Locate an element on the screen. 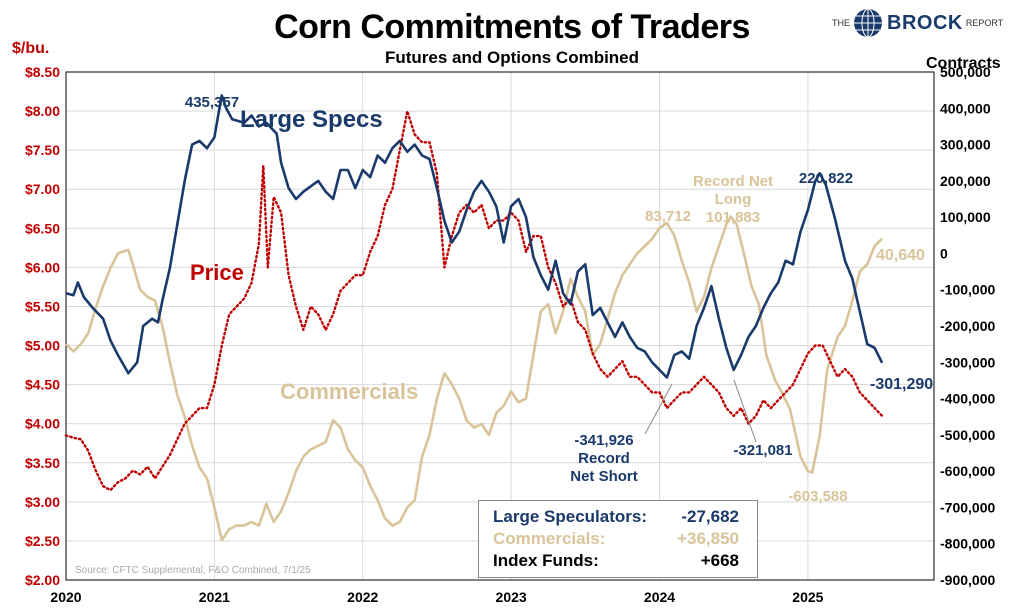  index-funds-row: Index Funds: +668 is located at coordinates (616, 561).